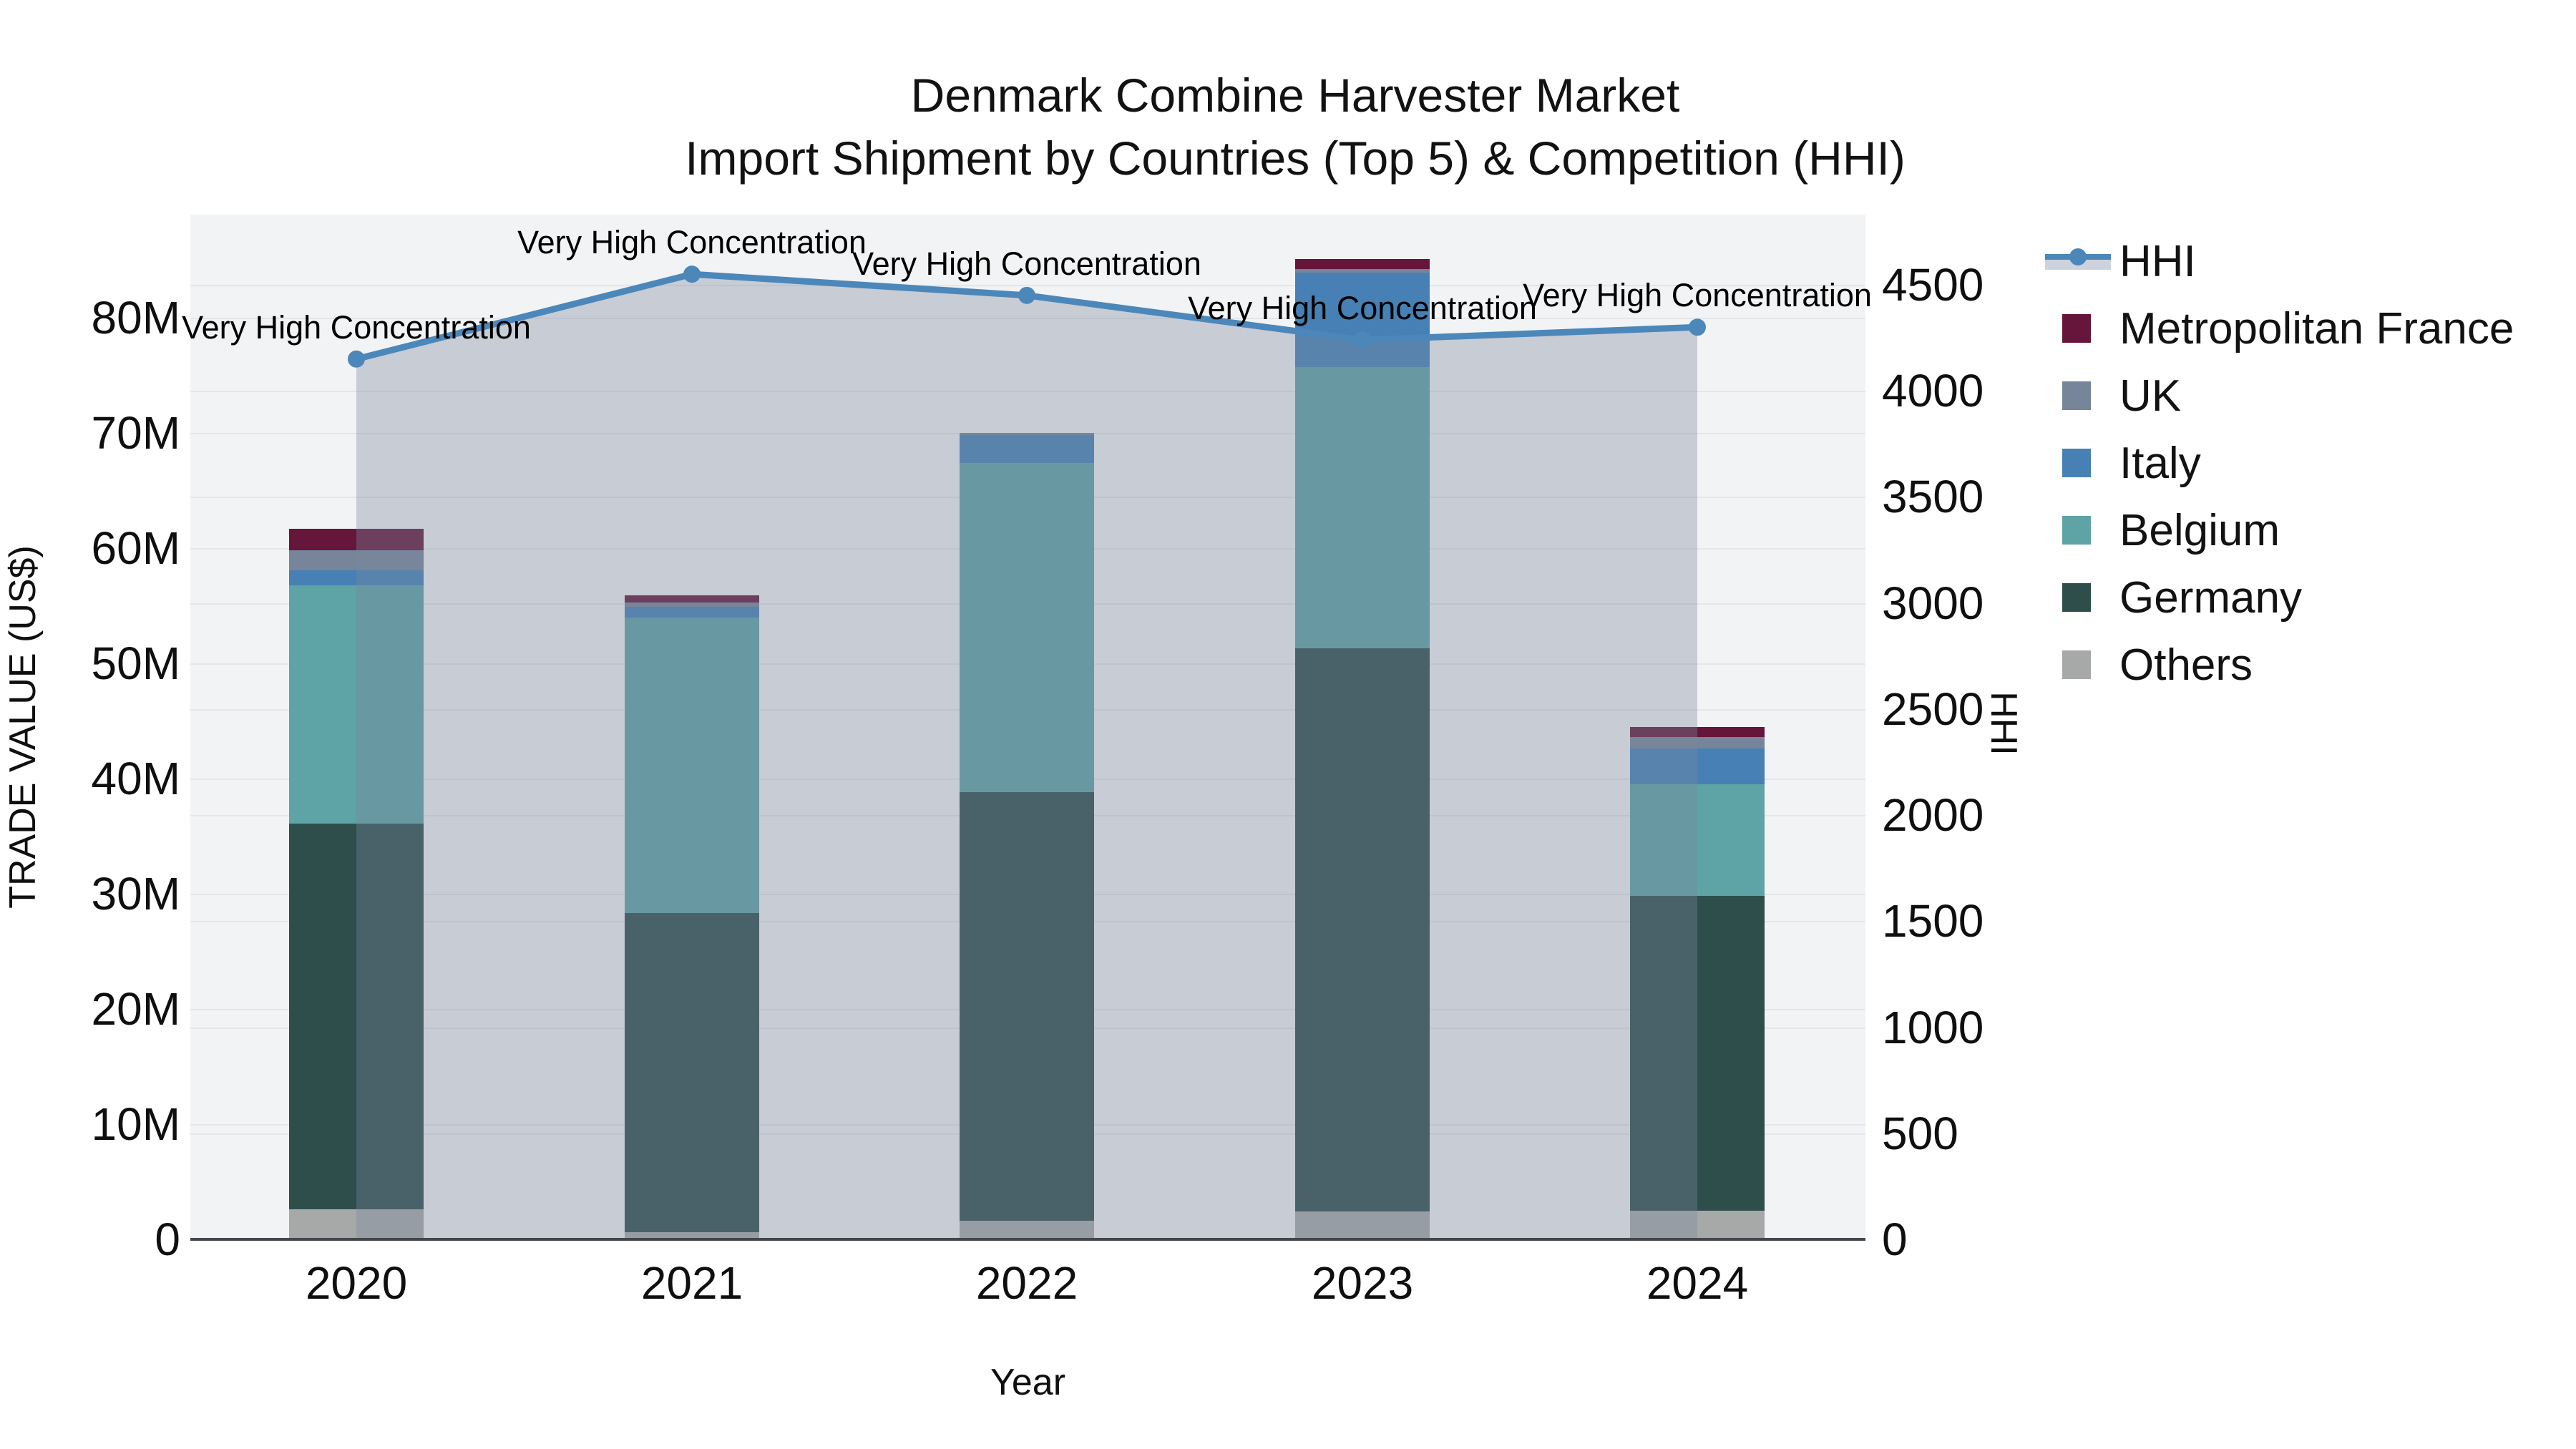 The width and height of the screenshot is (2576, 1449). I want to click on hhi-line-swatch, so click(2078, 259).